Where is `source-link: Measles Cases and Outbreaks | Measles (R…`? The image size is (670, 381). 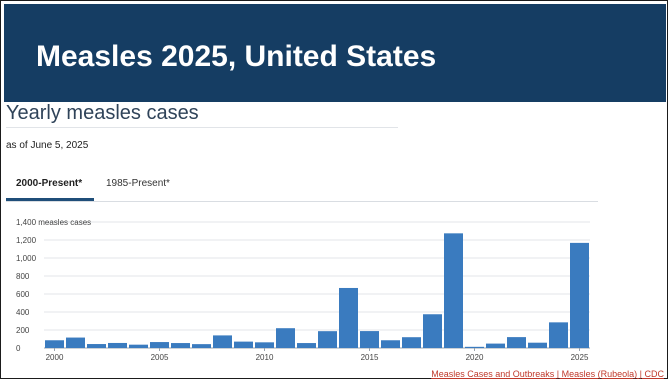
source-link: Measles Cases and Outbreaks | Measles (R… is located at coordinates (547, 374).